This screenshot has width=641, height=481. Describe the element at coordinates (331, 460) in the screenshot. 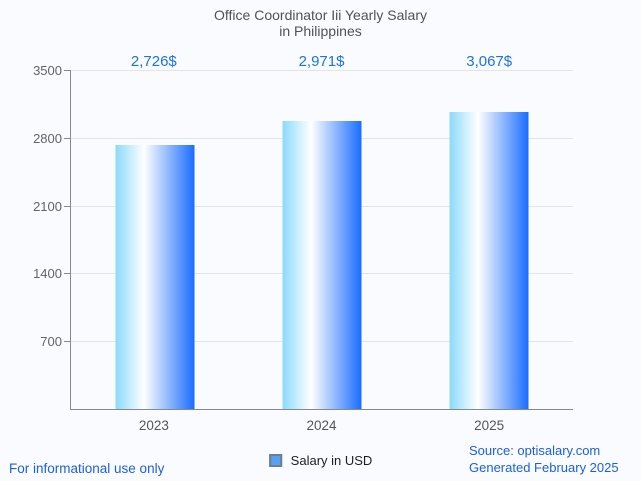

I see `legend-label: Salary in USD` at that location.